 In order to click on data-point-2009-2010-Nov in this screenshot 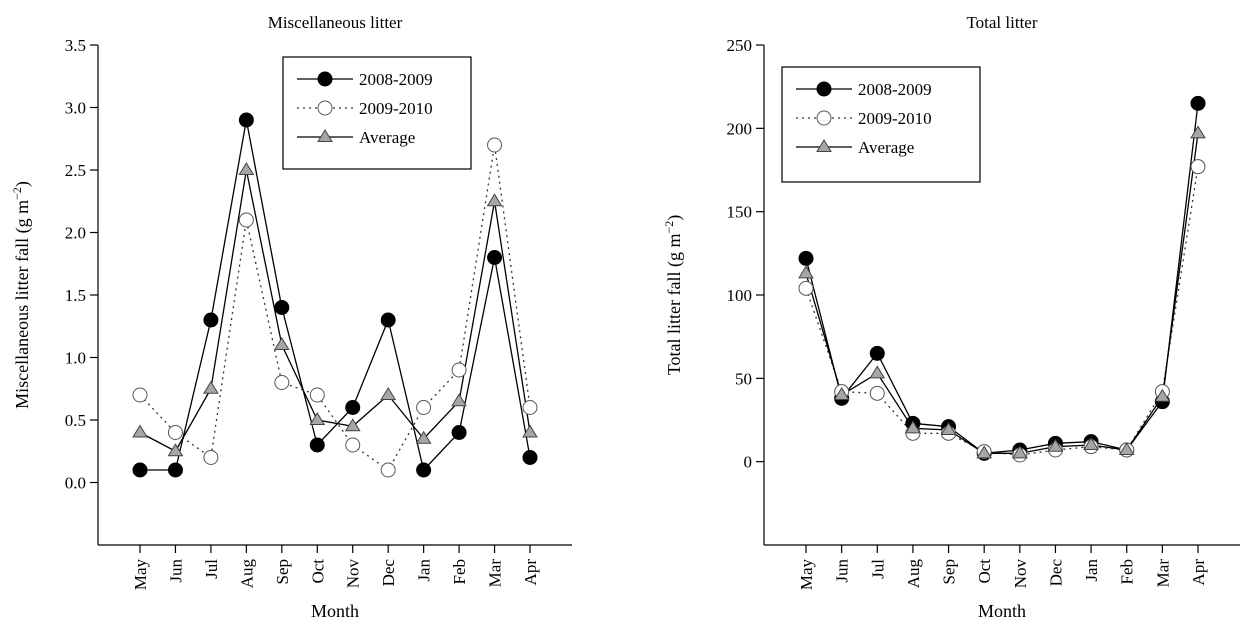, I will do `click(353, 445)`.